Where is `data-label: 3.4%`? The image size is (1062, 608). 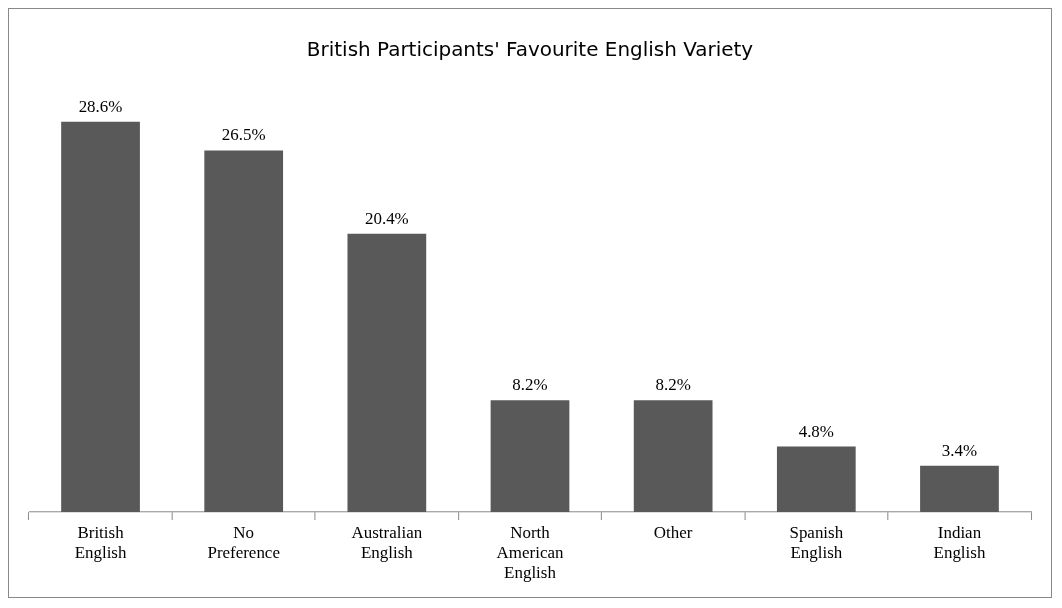
data-label: 3.4% is located at coordinates (959, 450).